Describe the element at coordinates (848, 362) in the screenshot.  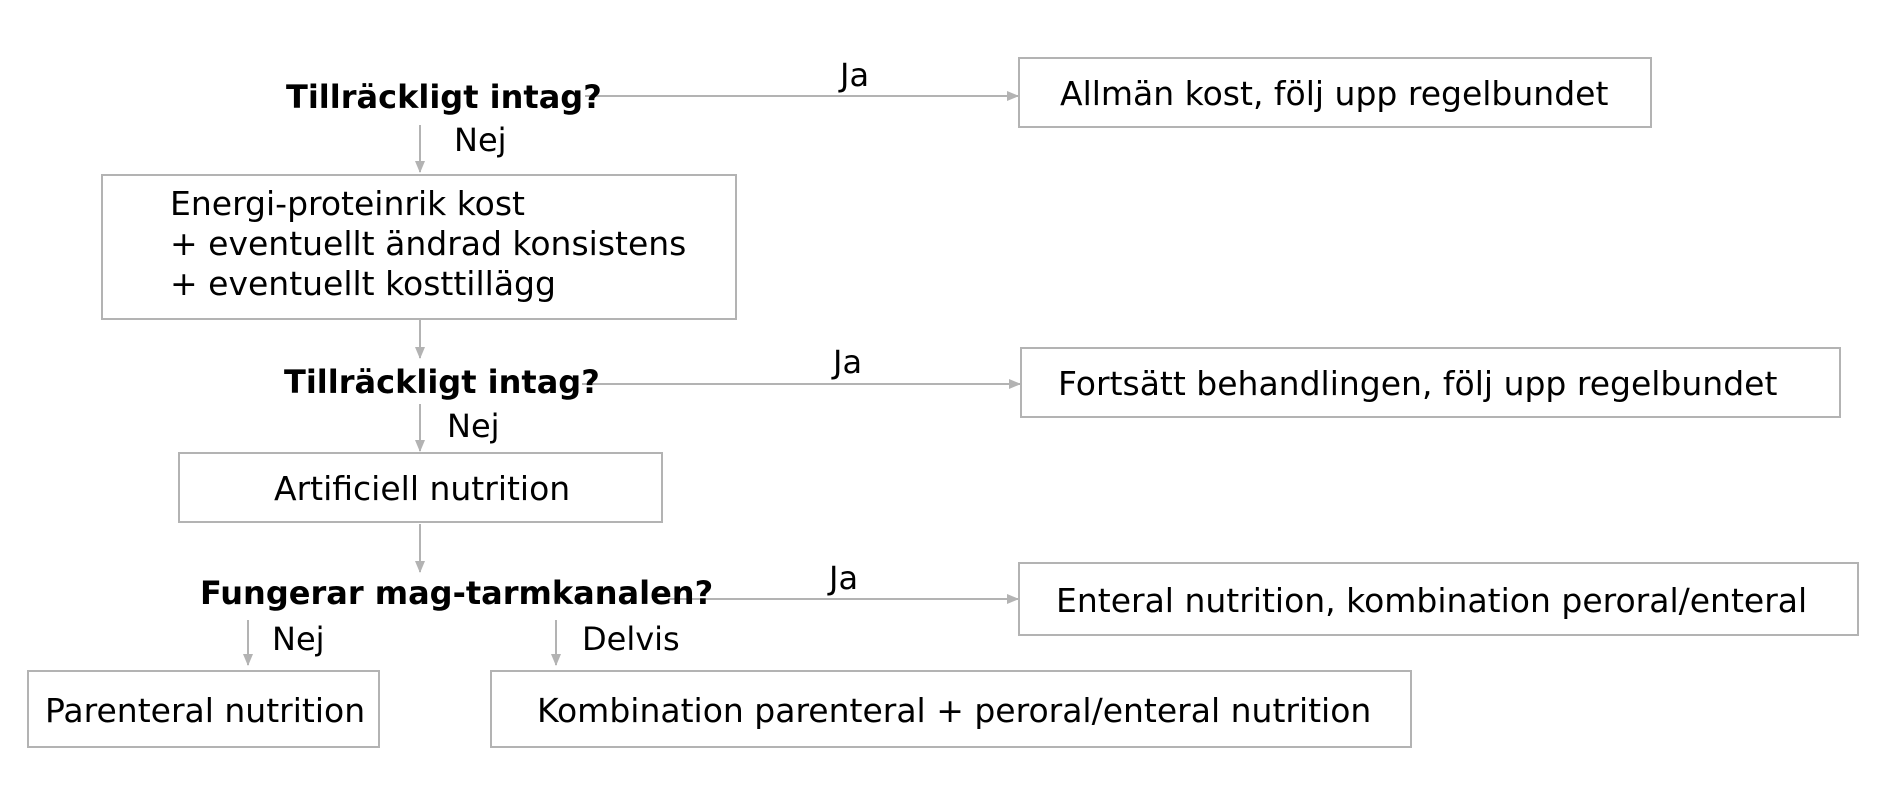
I see `edge-label-ja-2: Ja` at that location.